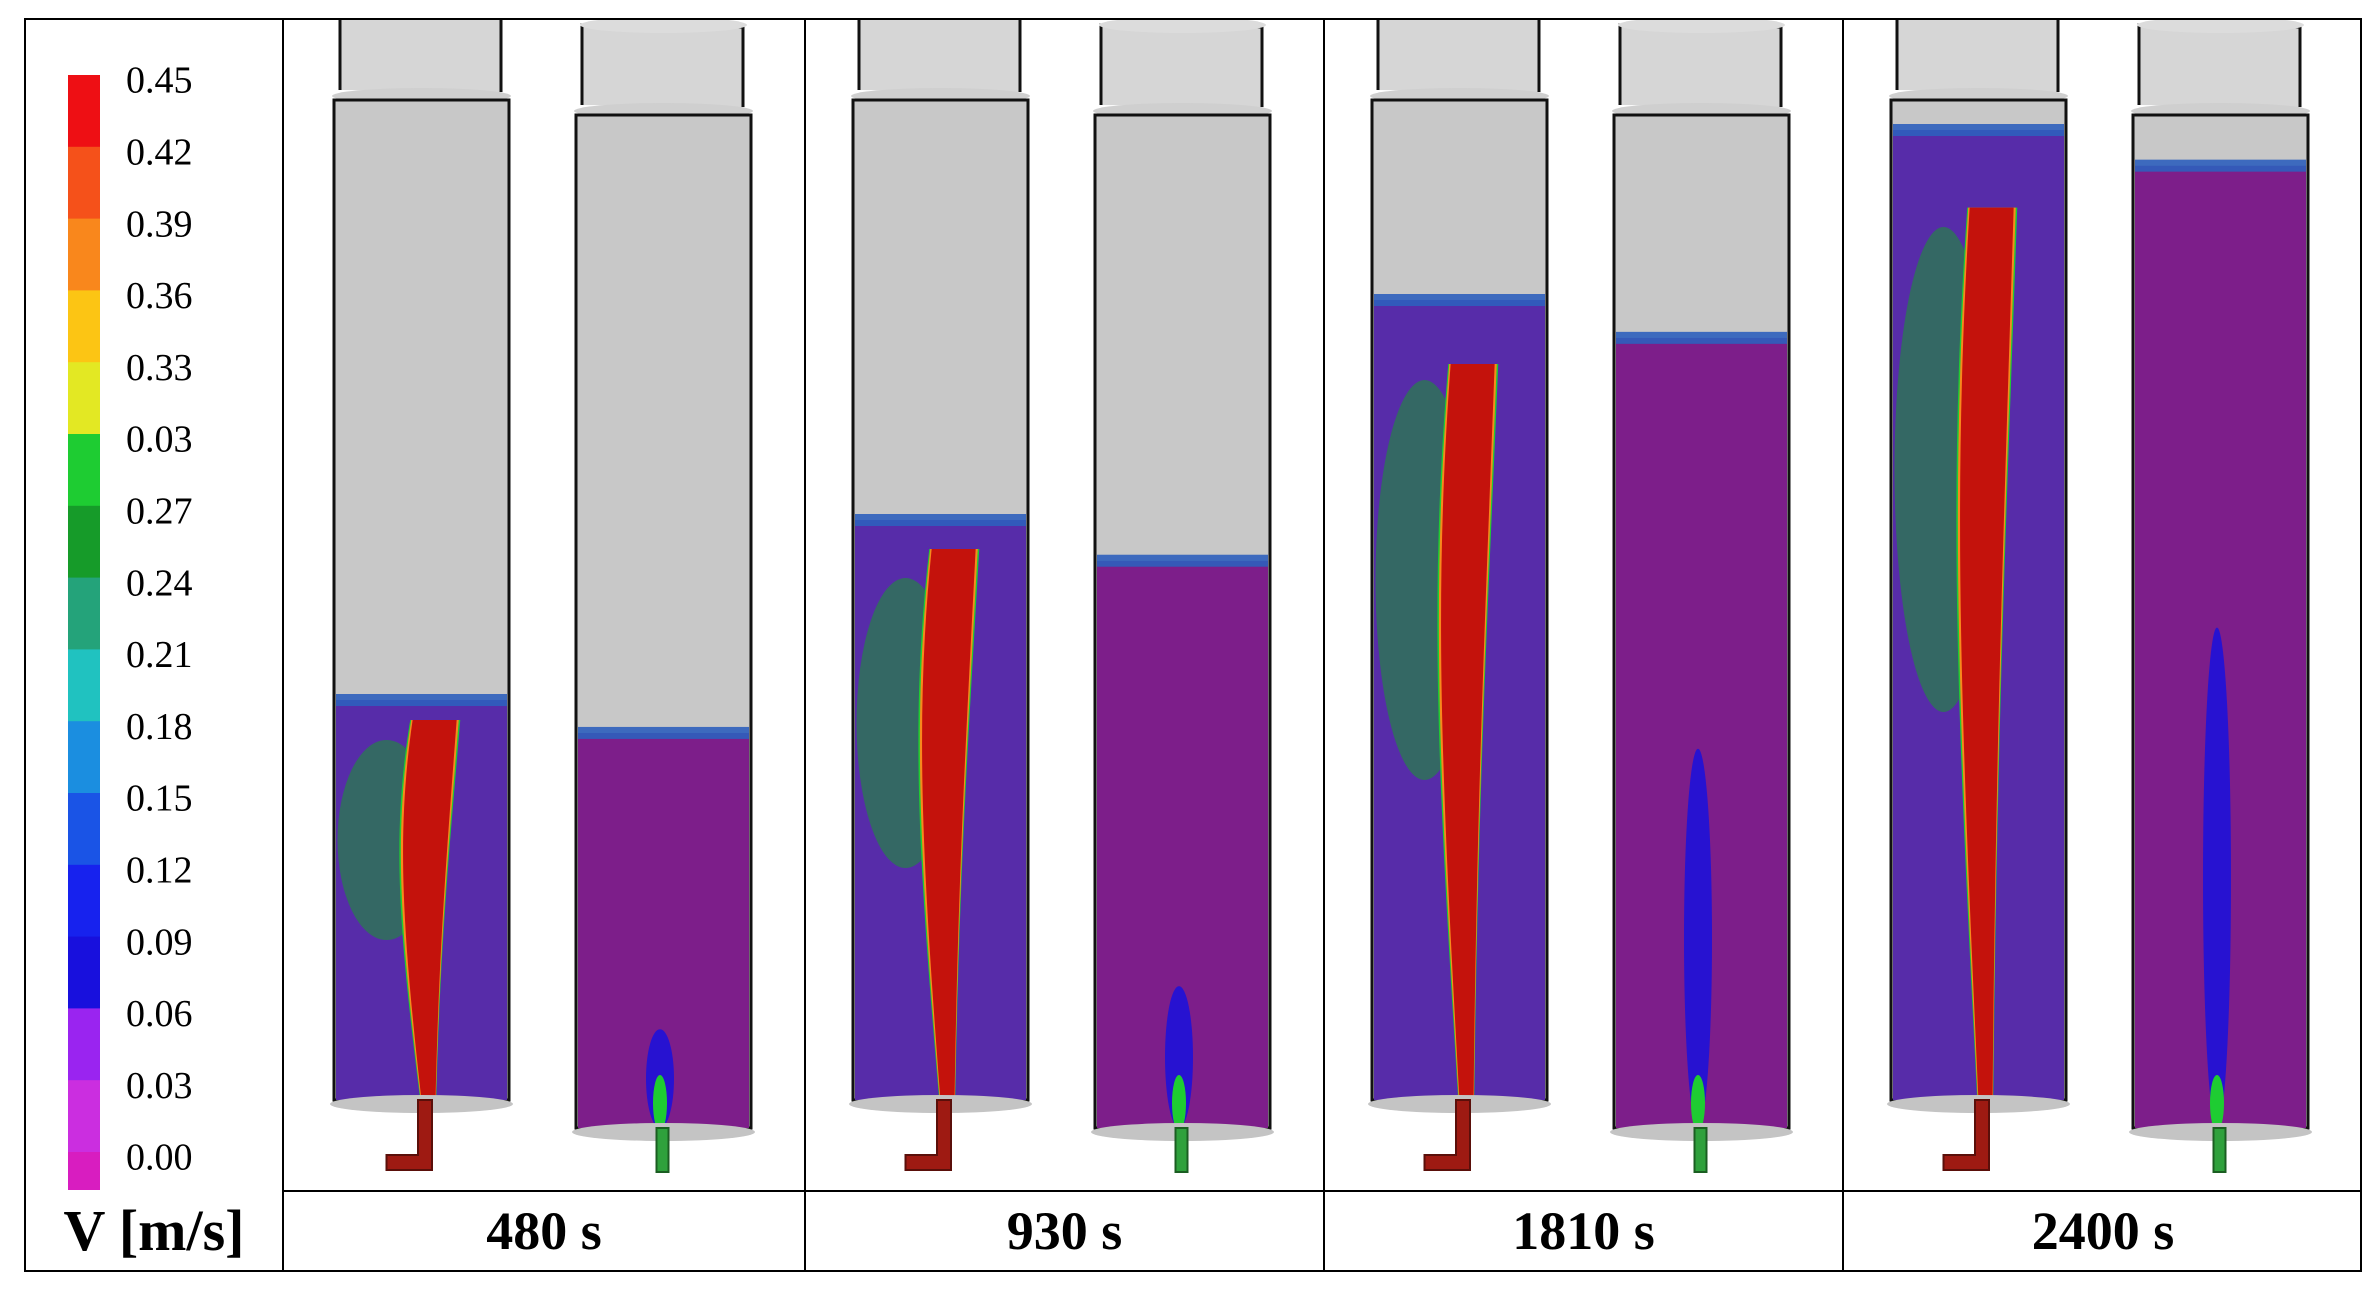 The image size is (2379, 1296). I want to click on legend-tick-label: 0.24, so click(159, 583).